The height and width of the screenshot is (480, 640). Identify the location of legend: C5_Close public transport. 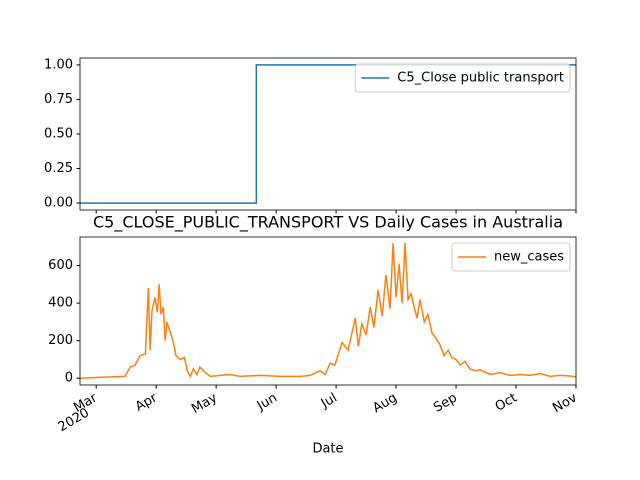
(462, 78).